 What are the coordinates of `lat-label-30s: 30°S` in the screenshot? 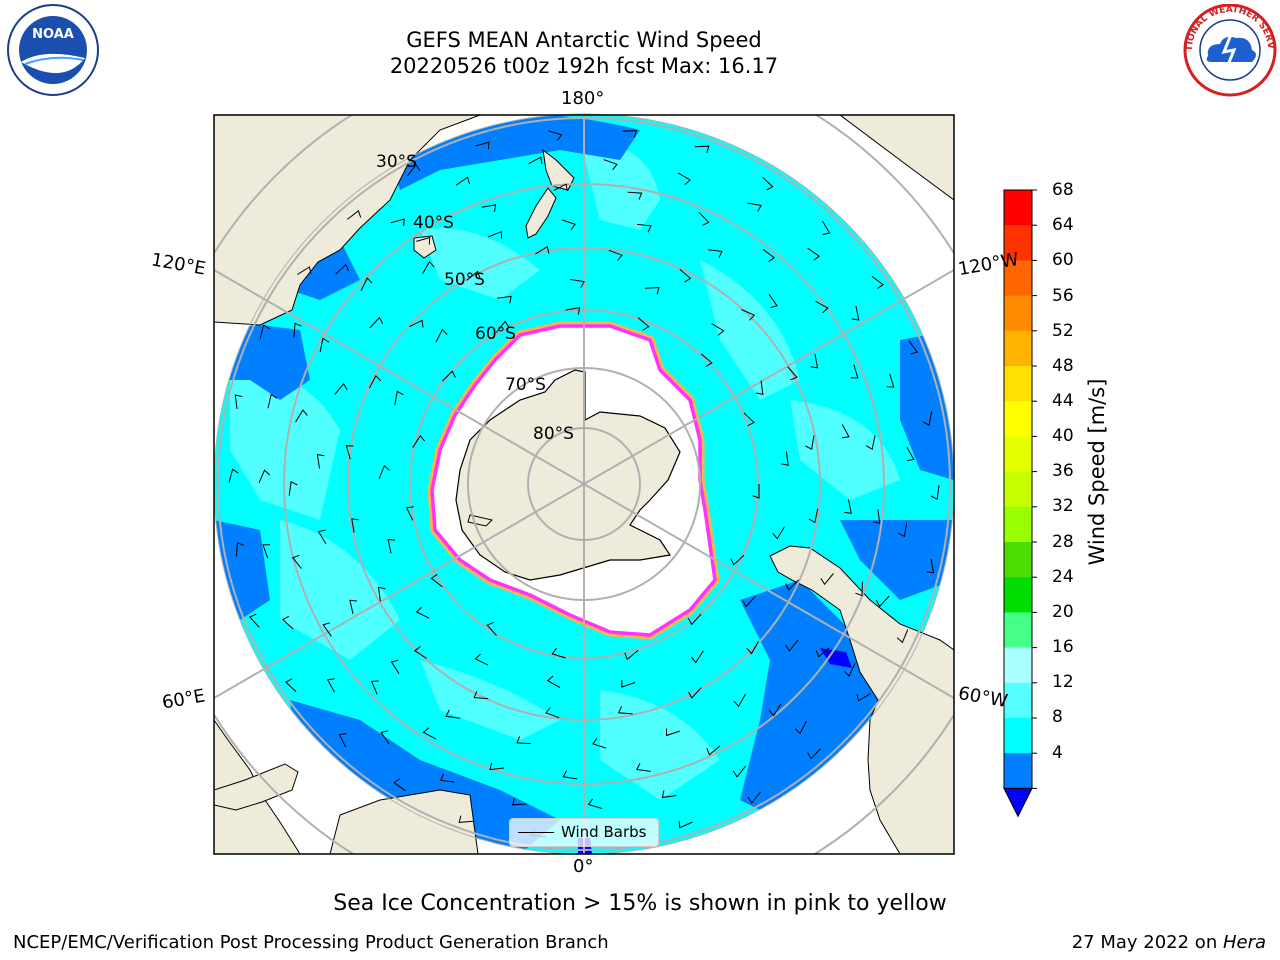 It's located at (396, 162).